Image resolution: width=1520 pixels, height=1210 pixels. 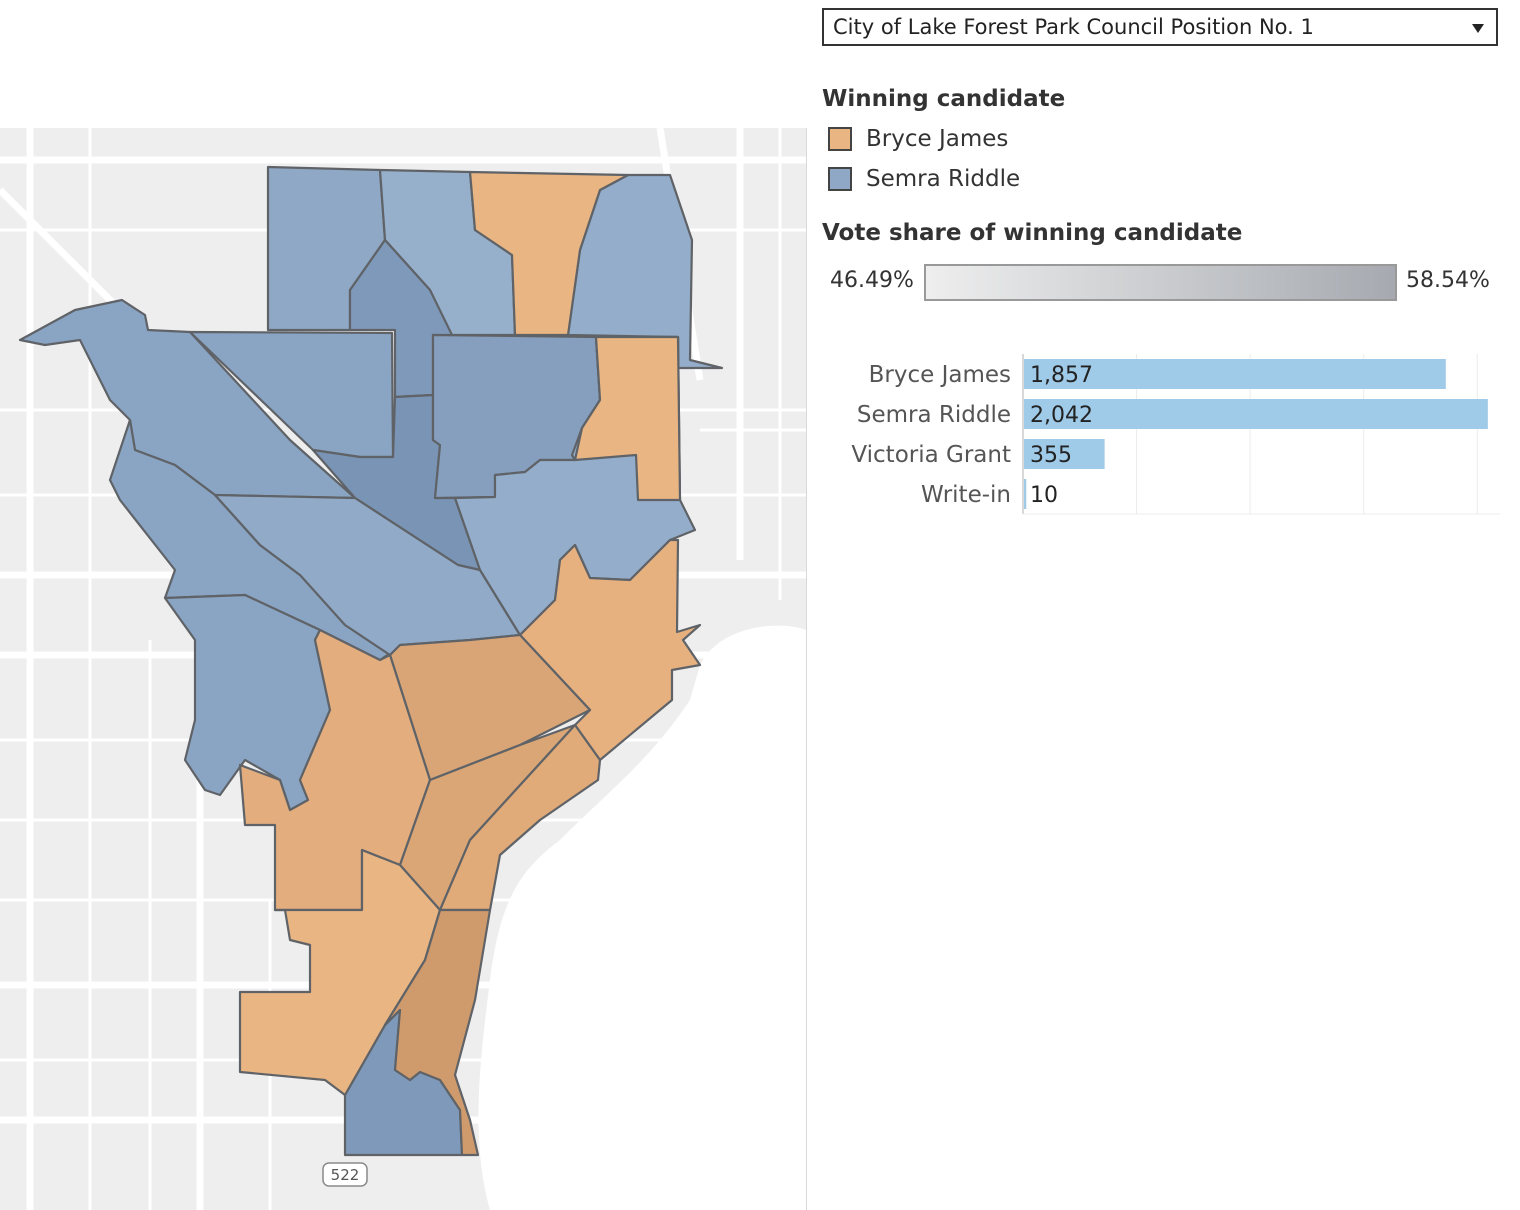 I want to click on share-max-label: 58.54%, so click(x=1448, y=280).